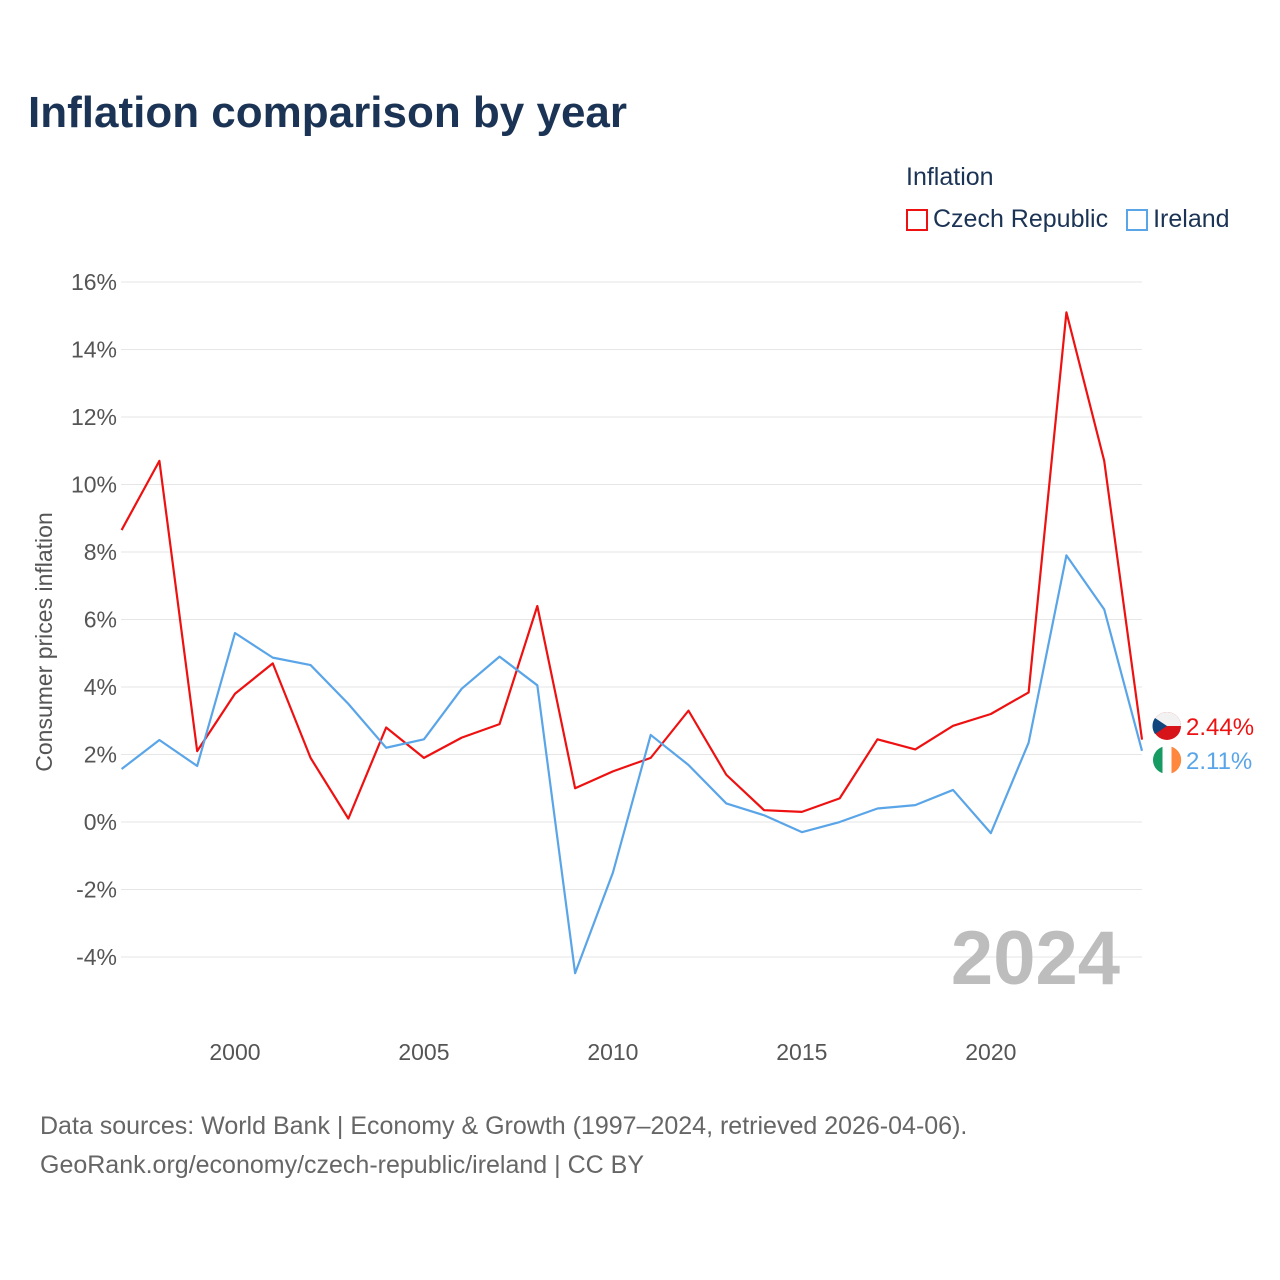 The height and width of the screenshot is (1280, 1280). I want to click on year-annotation: 2024, so click(1035, 958).